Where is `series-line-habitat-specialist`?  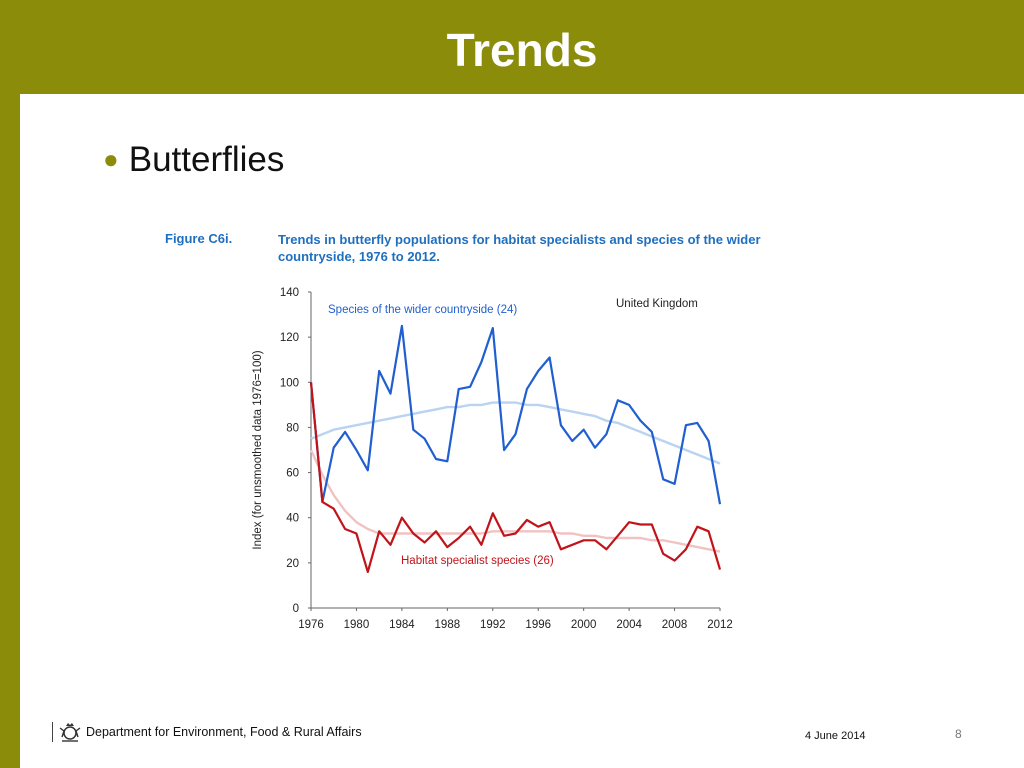 series-line-habitat-specialist is located at coordinates (515, 477).